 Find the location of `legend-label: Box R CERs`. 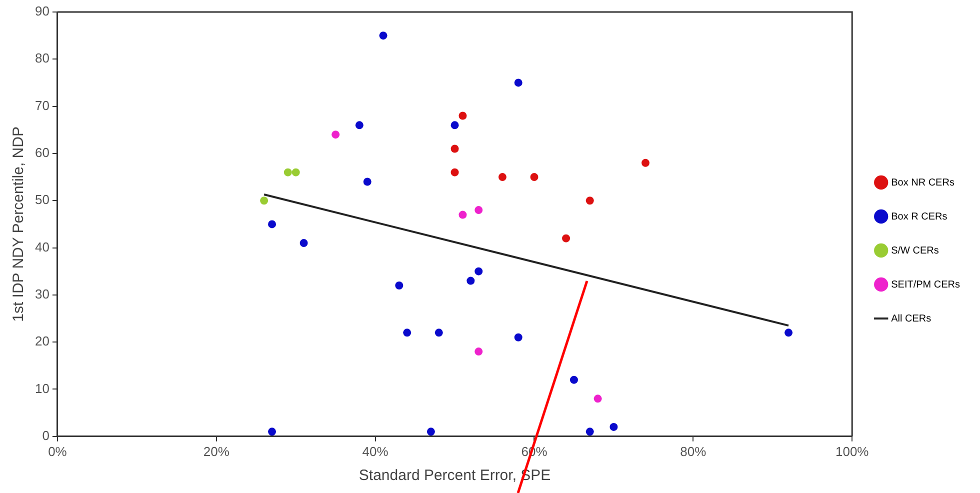

legend-label: Box R CERs is located at coordinates (919, 216).